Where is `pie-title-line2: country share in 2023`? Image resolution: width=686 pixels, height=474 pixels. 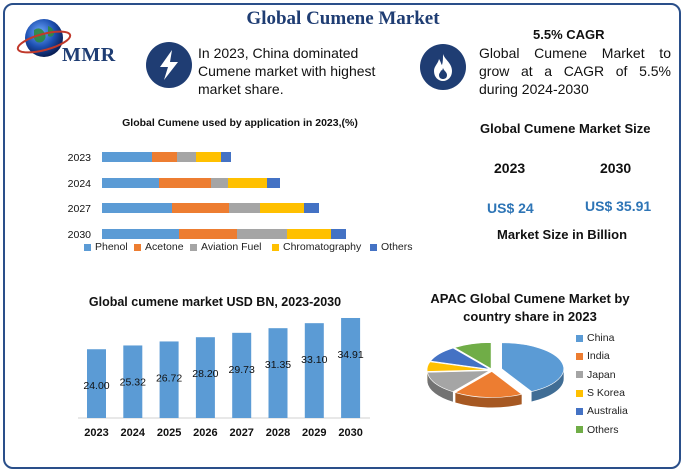 pie-title-line2: country share in 2023 is located at coordinates (530, 316).